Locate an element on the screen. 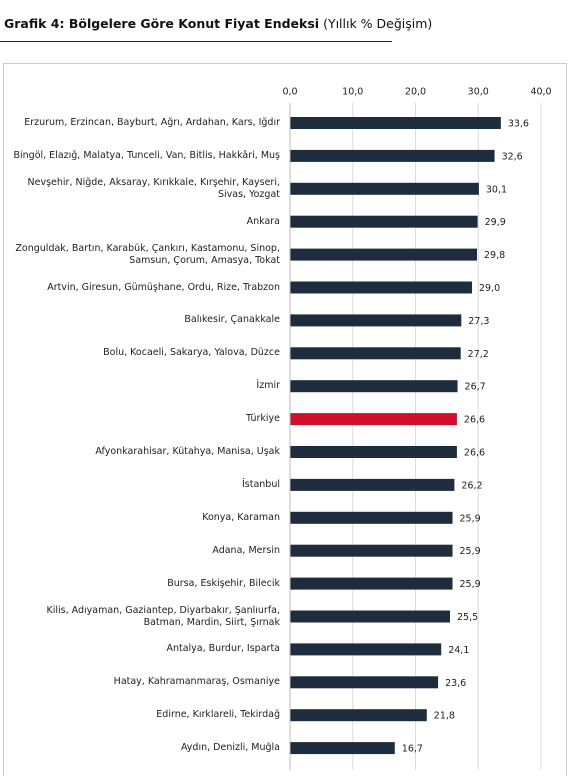 This screenshot has height=777, width=568. title-sub: (Yıllık % Değişim) is located at coordinates (378, 23).